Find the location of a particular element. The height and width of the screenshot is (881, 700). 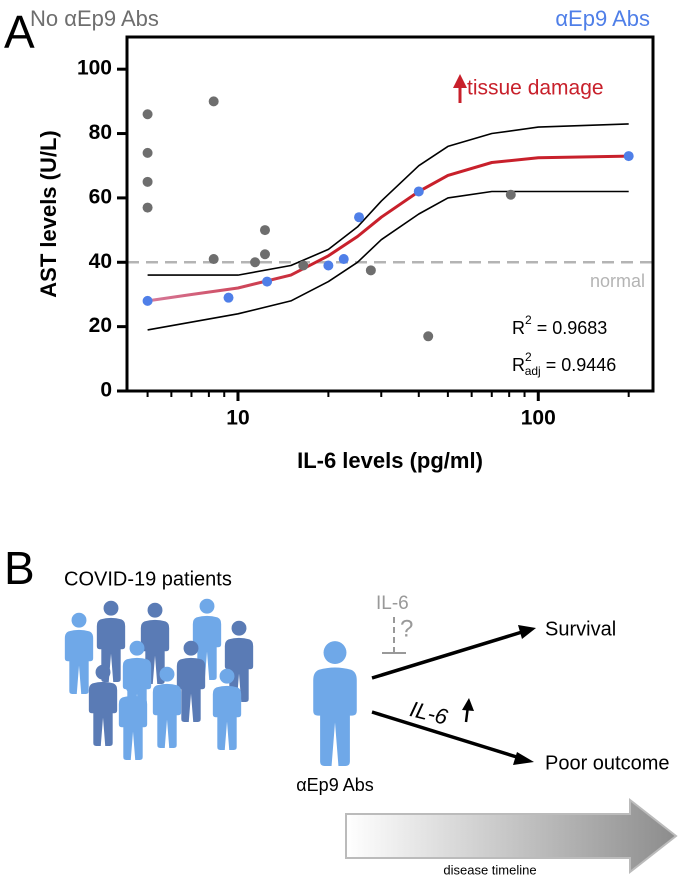

group-label: COVID-19 patients is located at coordinates (148, 579).